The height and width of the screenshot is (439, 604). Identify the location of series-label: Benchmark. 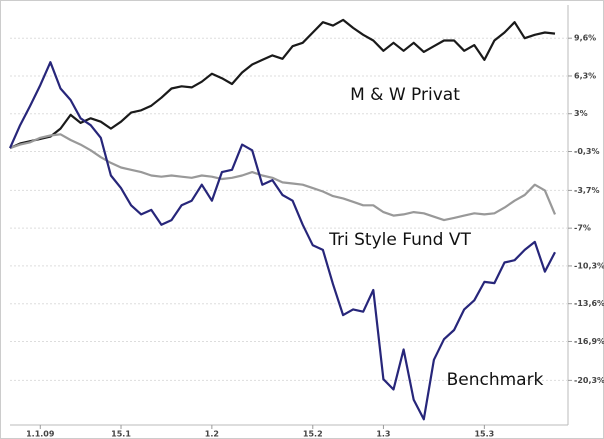
(495, 380).